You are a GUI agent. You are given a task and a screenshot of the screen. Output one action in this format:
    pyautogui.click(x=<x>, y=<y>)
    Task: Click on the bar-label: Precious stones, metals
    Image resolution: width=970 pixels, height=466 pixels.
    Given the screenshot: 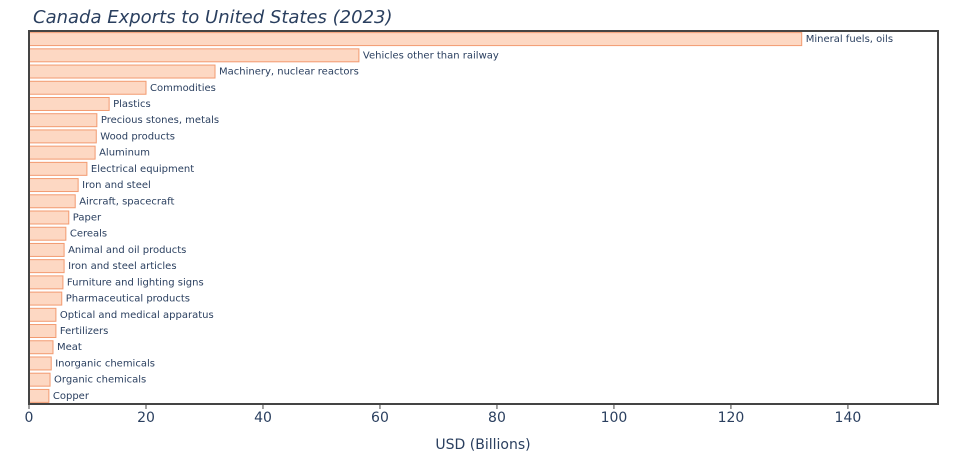 What is the action you would take?
    pyautogui.click(x=160, y=120)
    